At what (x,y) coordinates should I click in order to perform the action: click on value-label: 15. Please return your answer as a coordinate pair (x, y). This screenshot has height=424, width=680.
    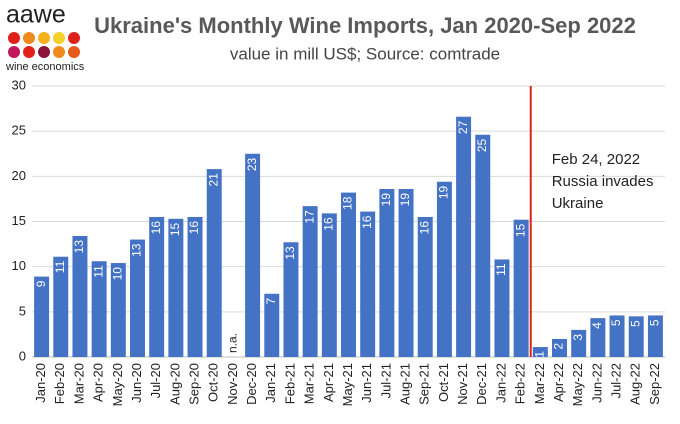
    Looking at the image, I should click on (520, 230).